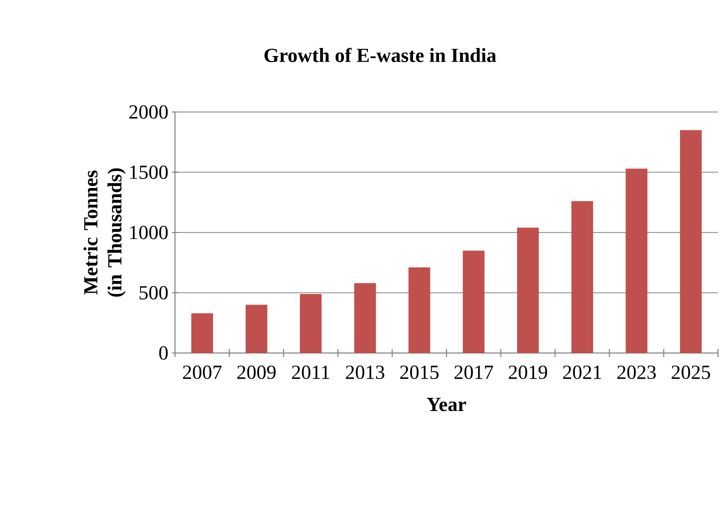 This screenshot has height=519, width=723. What do you see at coordinates (256, 373) in the screenshot?
I see `x-tick-label: 2009` at bounding box center [256, 373].